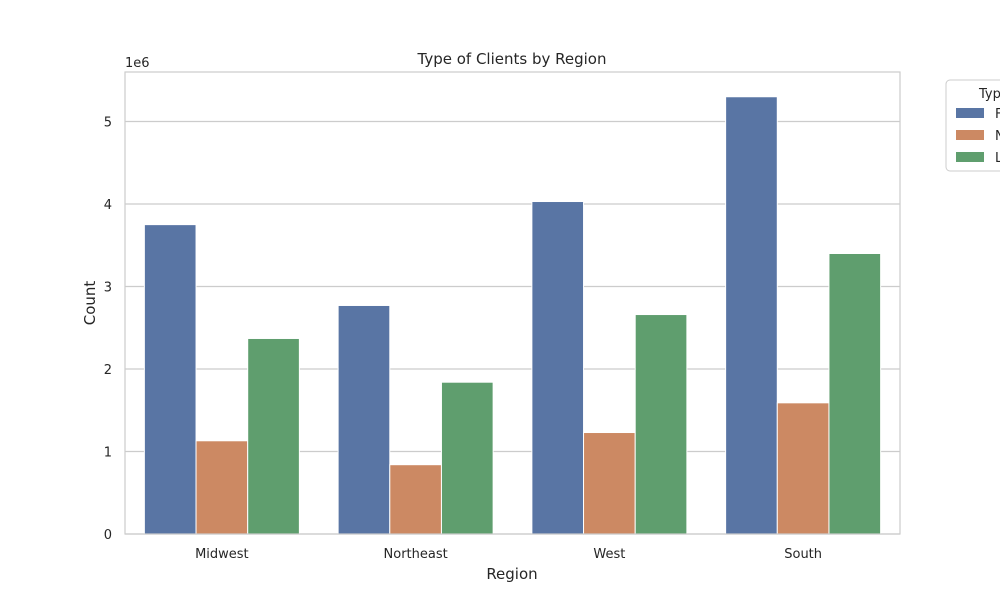 This screenshot has width=1000, height=600. I want to click on bar-f-midwest, so click(170, 379).